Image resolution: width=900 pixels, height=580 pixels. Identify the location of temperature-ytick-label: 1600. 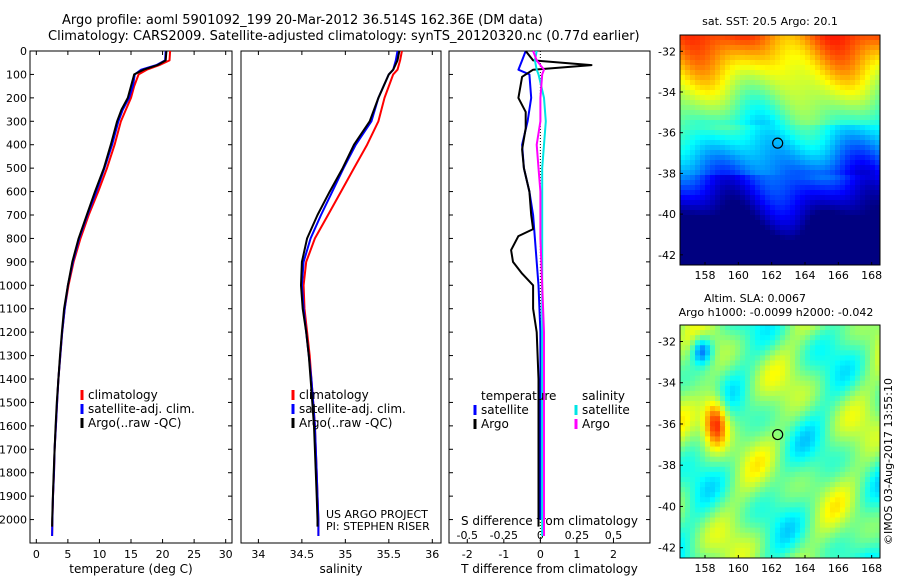
(13, 426).